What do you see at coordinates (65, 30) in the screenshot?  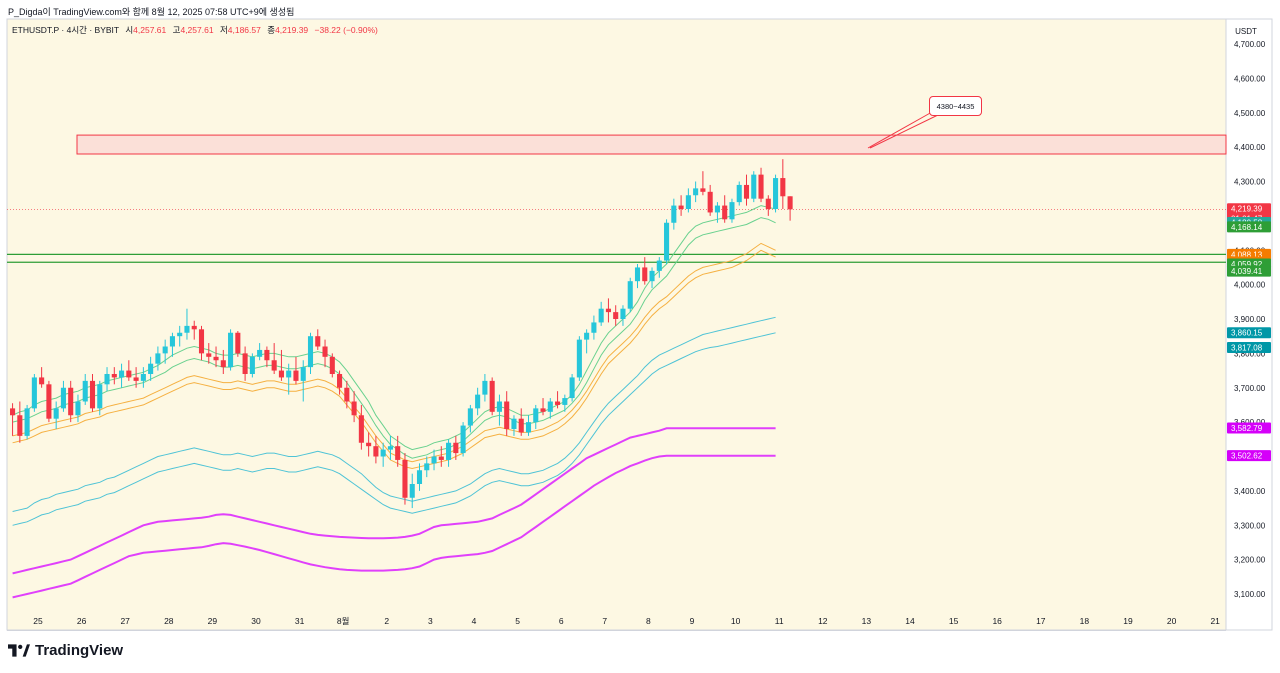 I see `symbol-label: ETHUSDT.P · 4시간 · BYBIT` at bounding box center [65, 30].